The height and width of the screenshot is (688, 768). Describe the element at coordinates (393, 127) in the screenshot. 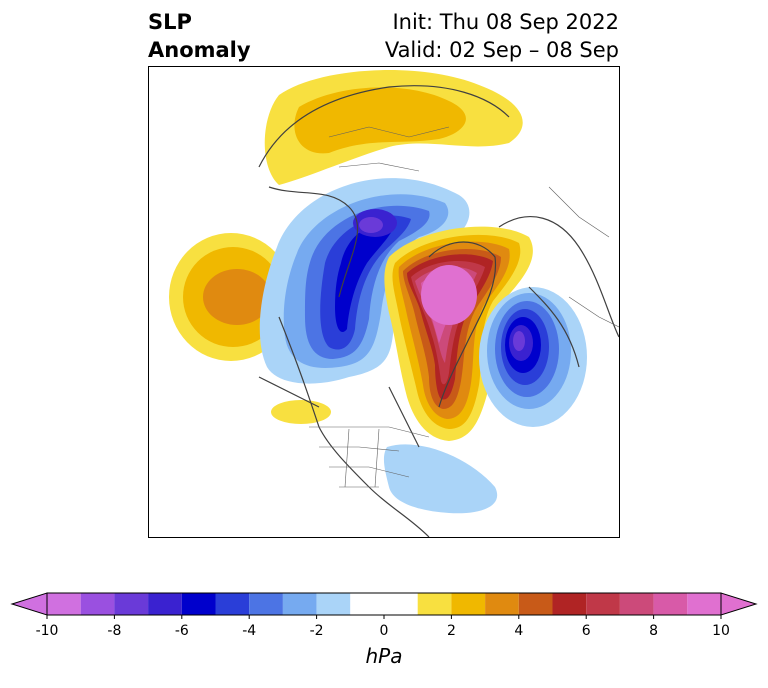

I see `eurasia-high-anomaly` at that location.